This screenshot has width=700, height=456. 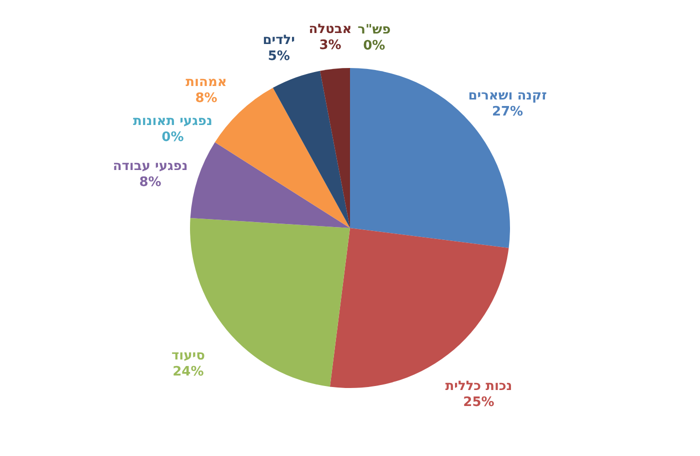 What do you see at coordinates (172, 121) in the screenshot?
I see `category-label: נפגעי תאונות` at bounding box center [172, 121].